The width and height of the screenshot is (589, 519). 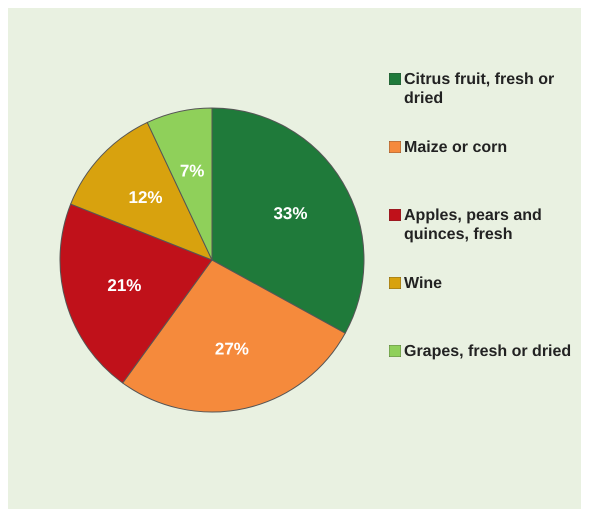 I want to click on data-label: 12%, so click(x=145, y=198).